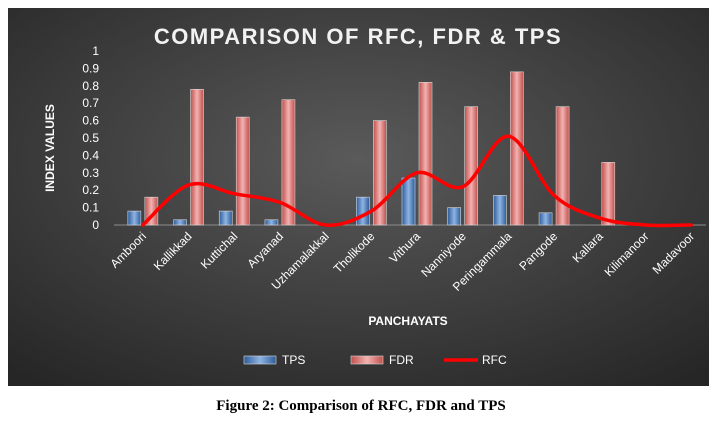  Describe the element at coordinates (90, 173) in the screenshot. I see `y-tick-label: 0.3` at that location.